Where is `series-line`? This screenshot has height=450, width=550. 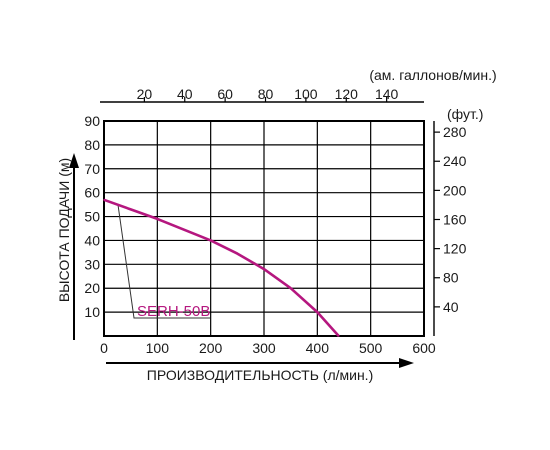
series-line is located at coordinates (221, 267).